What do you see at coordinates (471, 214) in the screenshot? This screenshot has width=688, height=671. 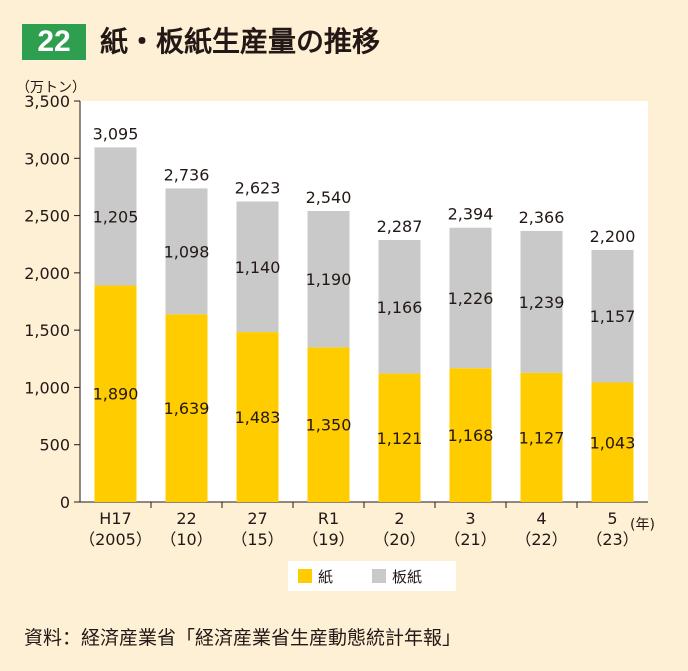 I see `data-label-total: 2,394` at bounding box center [471, 214].